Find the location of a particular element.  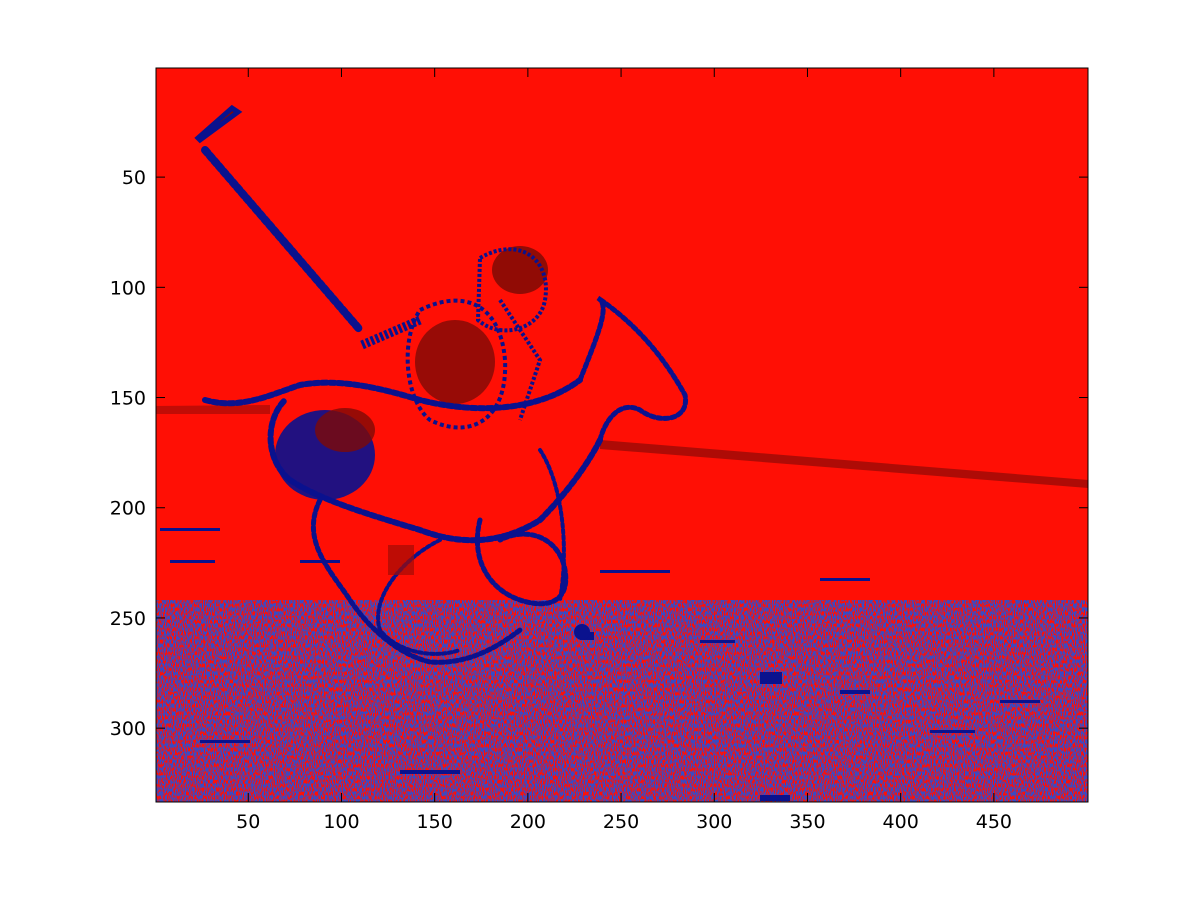

y-tick-label: 100 is located at coordinates (128, 288).